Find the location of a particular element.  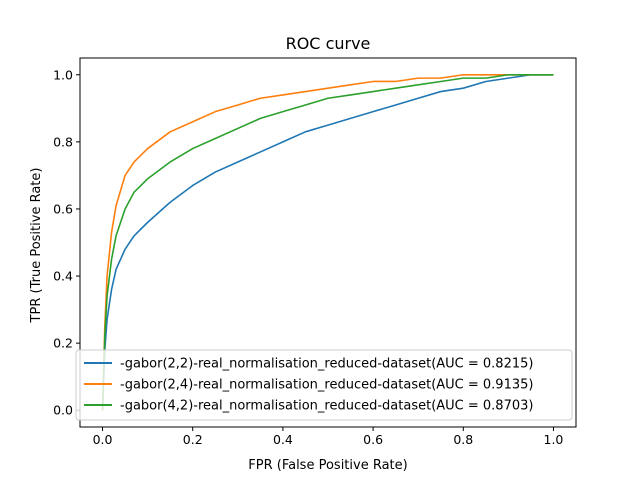

y-tick-label: 0.6 is located at coordinates (63, 208).